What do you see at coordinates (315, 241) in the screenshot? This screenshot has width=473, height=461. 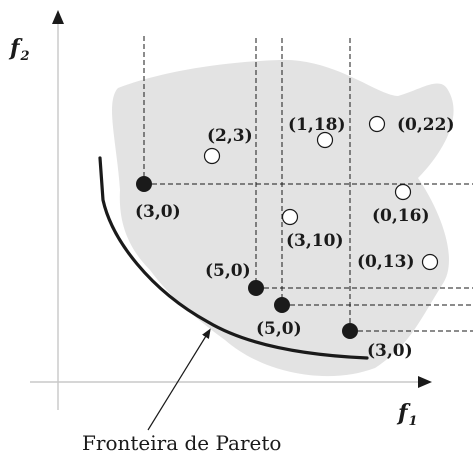 I see `point-label: (3,10)` at bounding box center [315, 241].